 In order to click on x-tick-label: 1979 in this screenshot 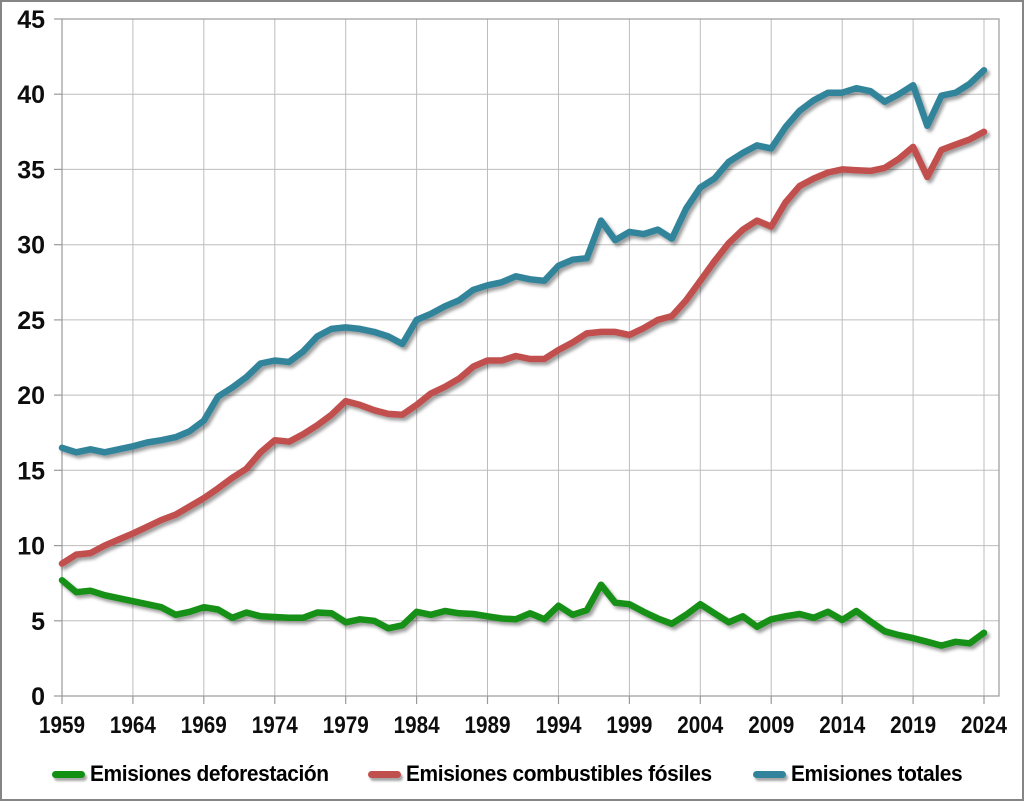, I will do `click(346, 725)`.